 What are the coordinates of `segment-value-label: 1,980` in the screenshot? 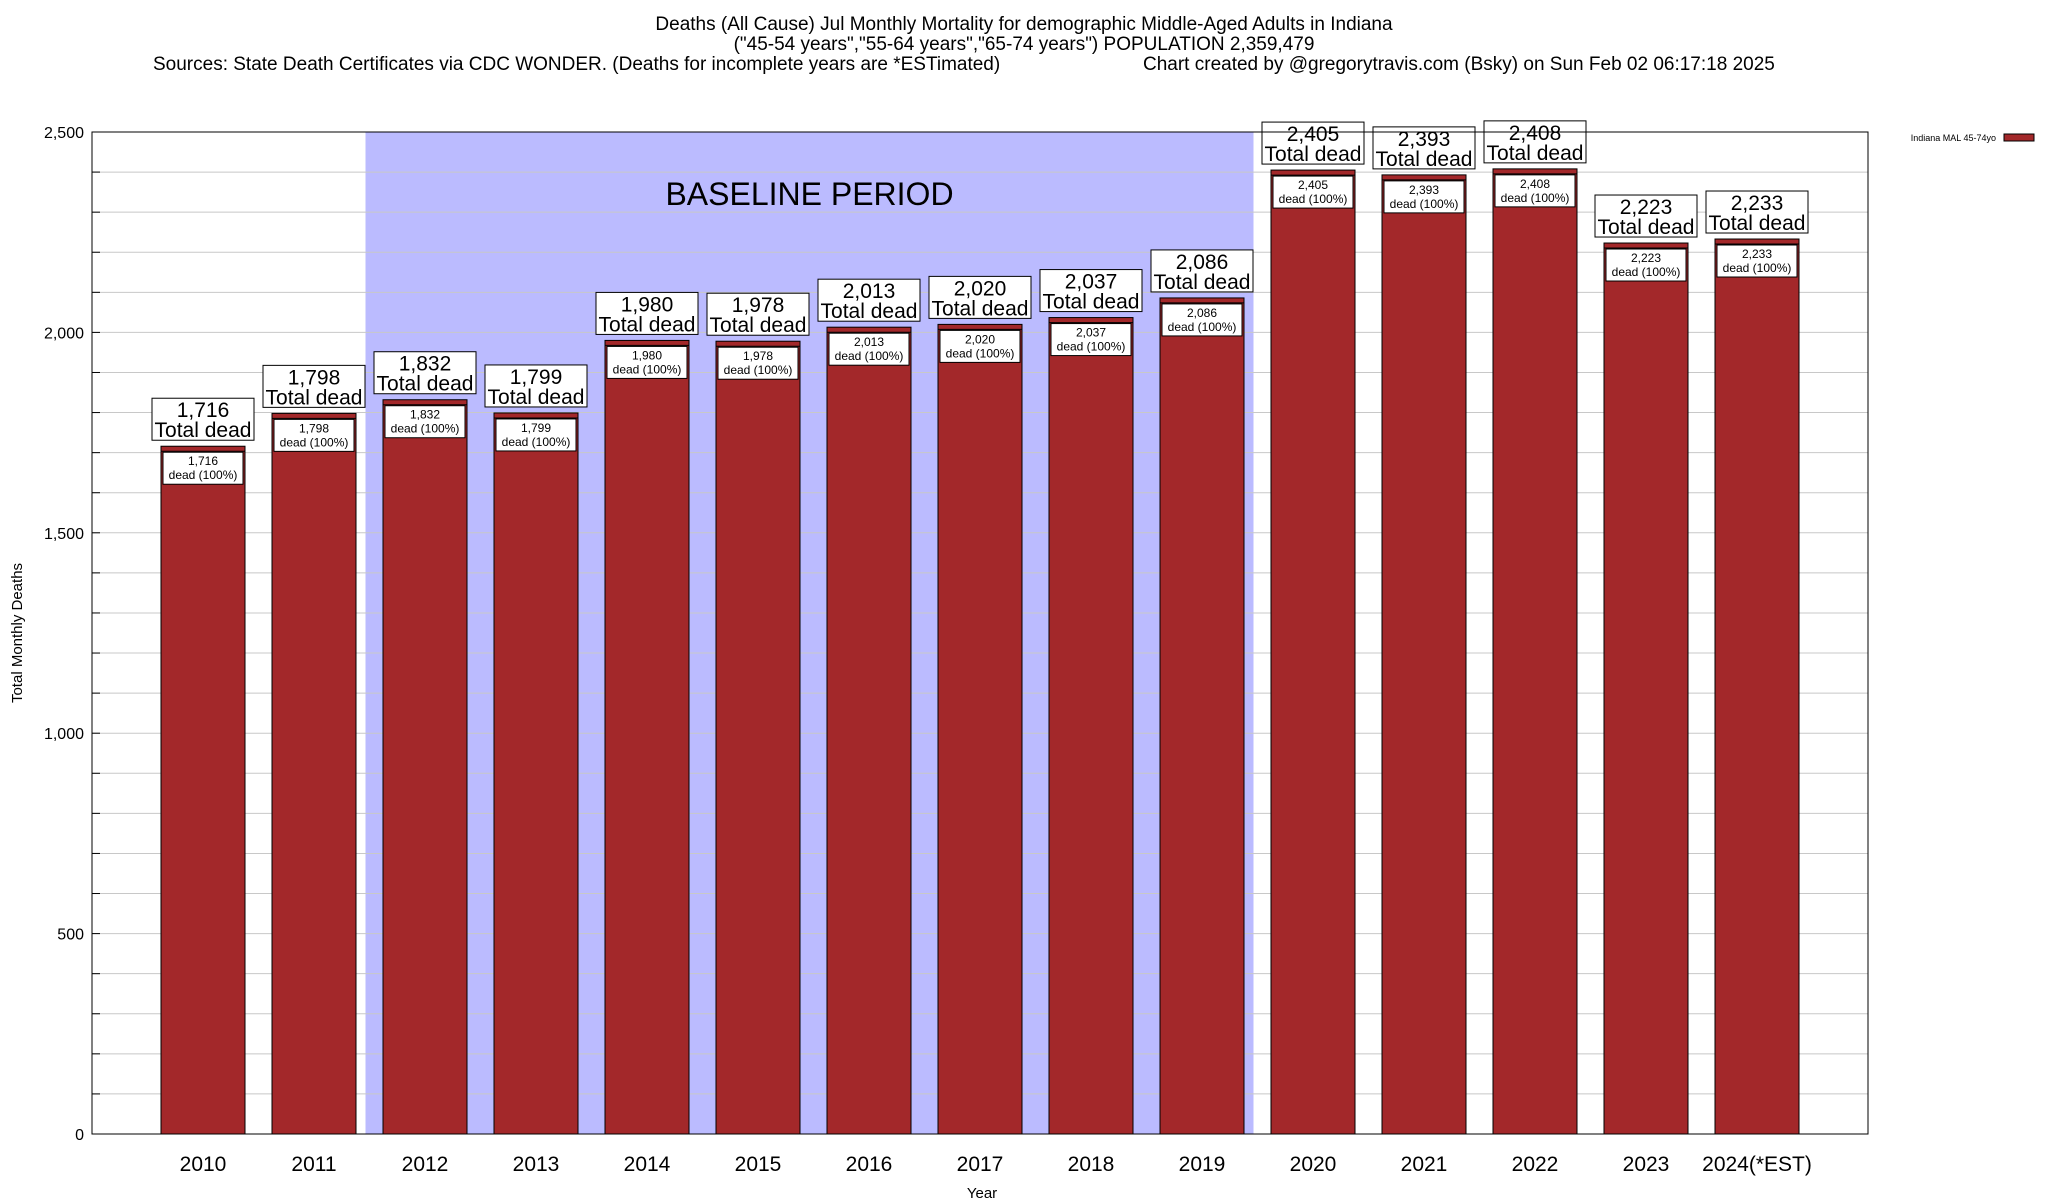 It's located at (647, 355).